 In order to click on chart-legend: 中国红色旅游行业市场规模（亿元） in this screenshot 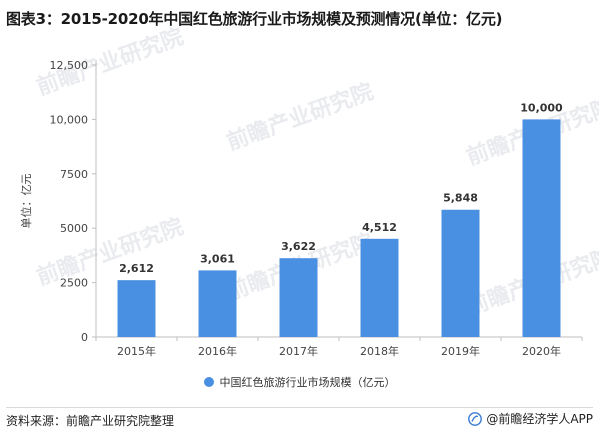, I will do `click(299, 382)`.